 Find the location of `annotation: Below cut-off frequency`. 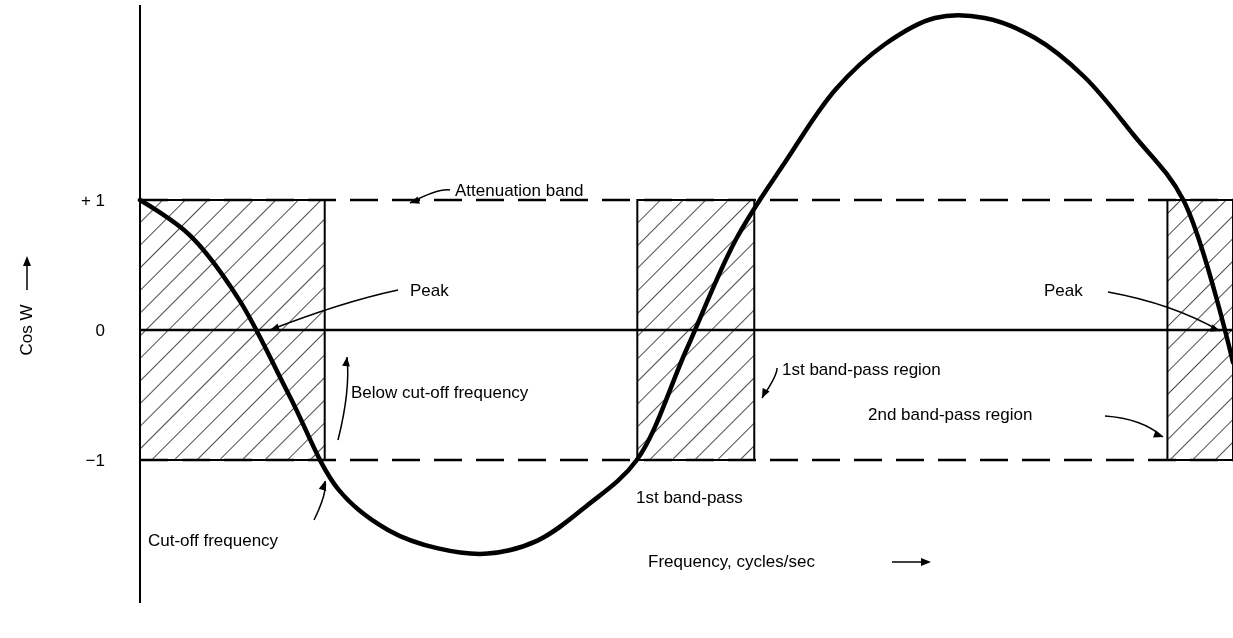

annotation: Below cut-off frequency is located at coordinates (440, 392).